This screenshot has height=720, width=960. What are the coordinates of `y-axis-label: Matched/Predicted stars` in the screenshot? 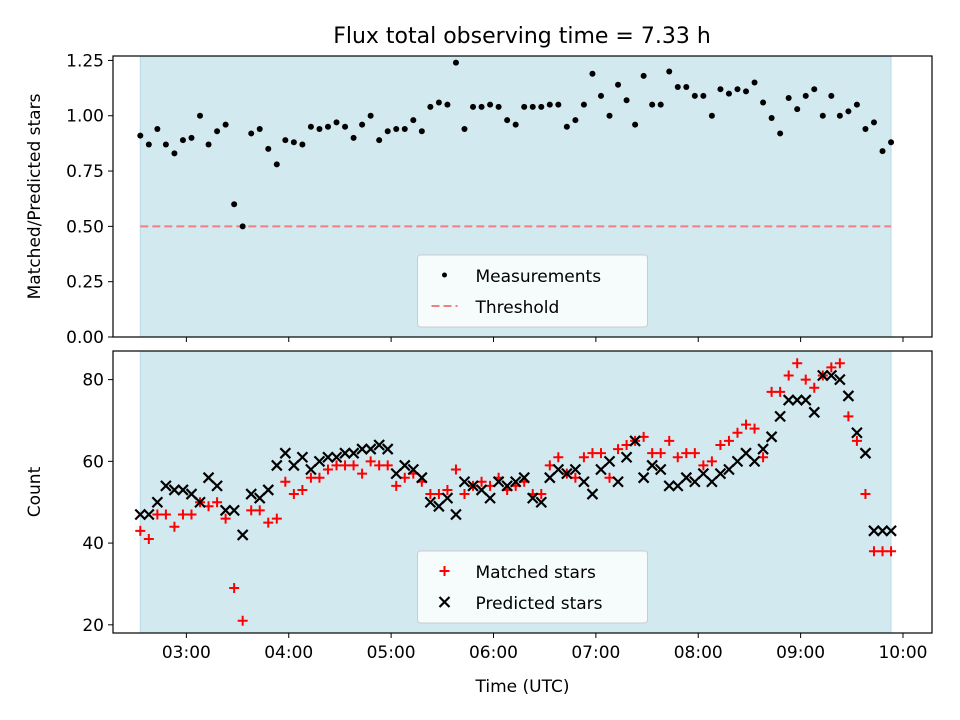 It's located at (35, 196).